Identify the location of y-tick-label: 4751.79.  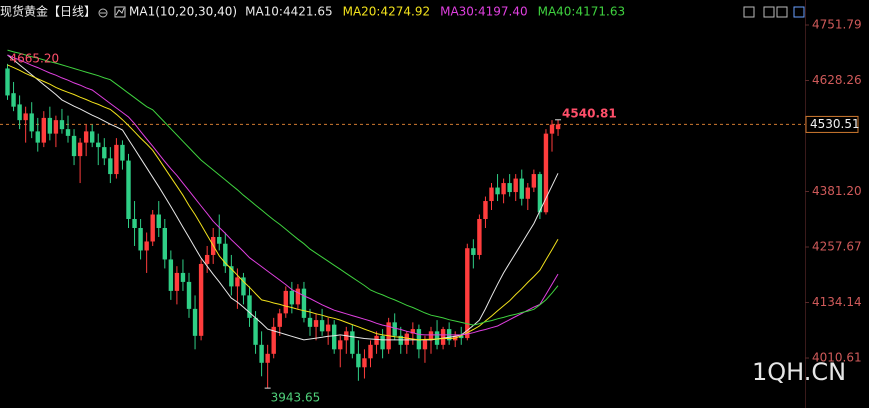
(837, 24).